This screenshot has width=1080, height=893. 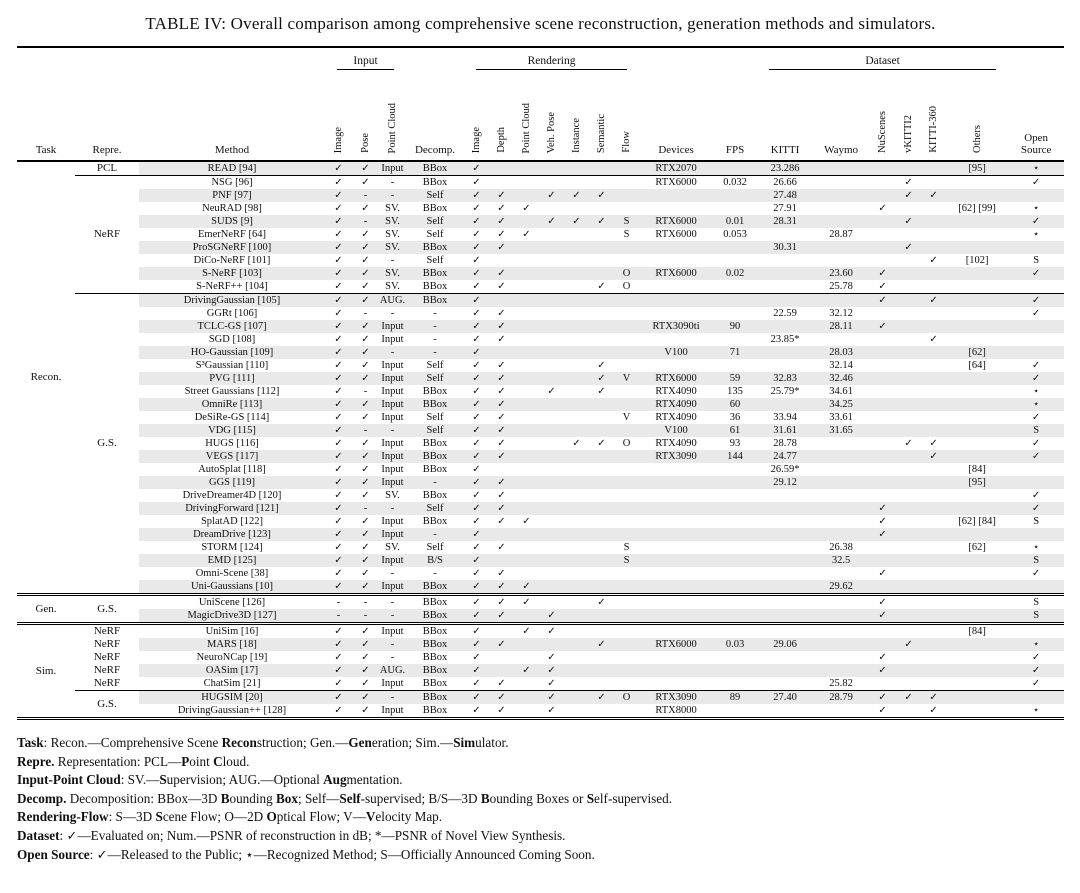 I want to click on cell-kitti: 26.66, so click(x=785, y=182).